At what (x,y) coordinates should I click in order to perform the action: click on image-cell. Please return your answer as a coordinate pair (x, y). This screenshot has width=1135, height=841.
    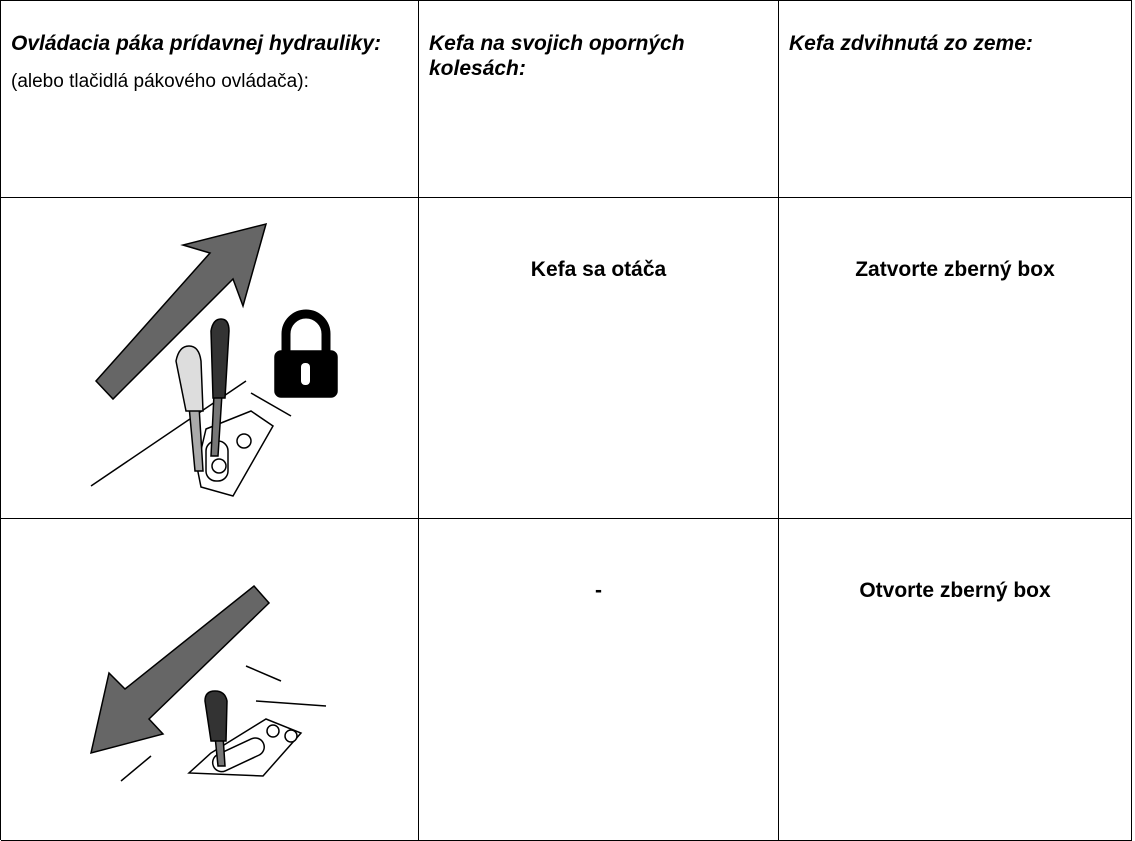
    Looking at the image, I should click on (210, 358).